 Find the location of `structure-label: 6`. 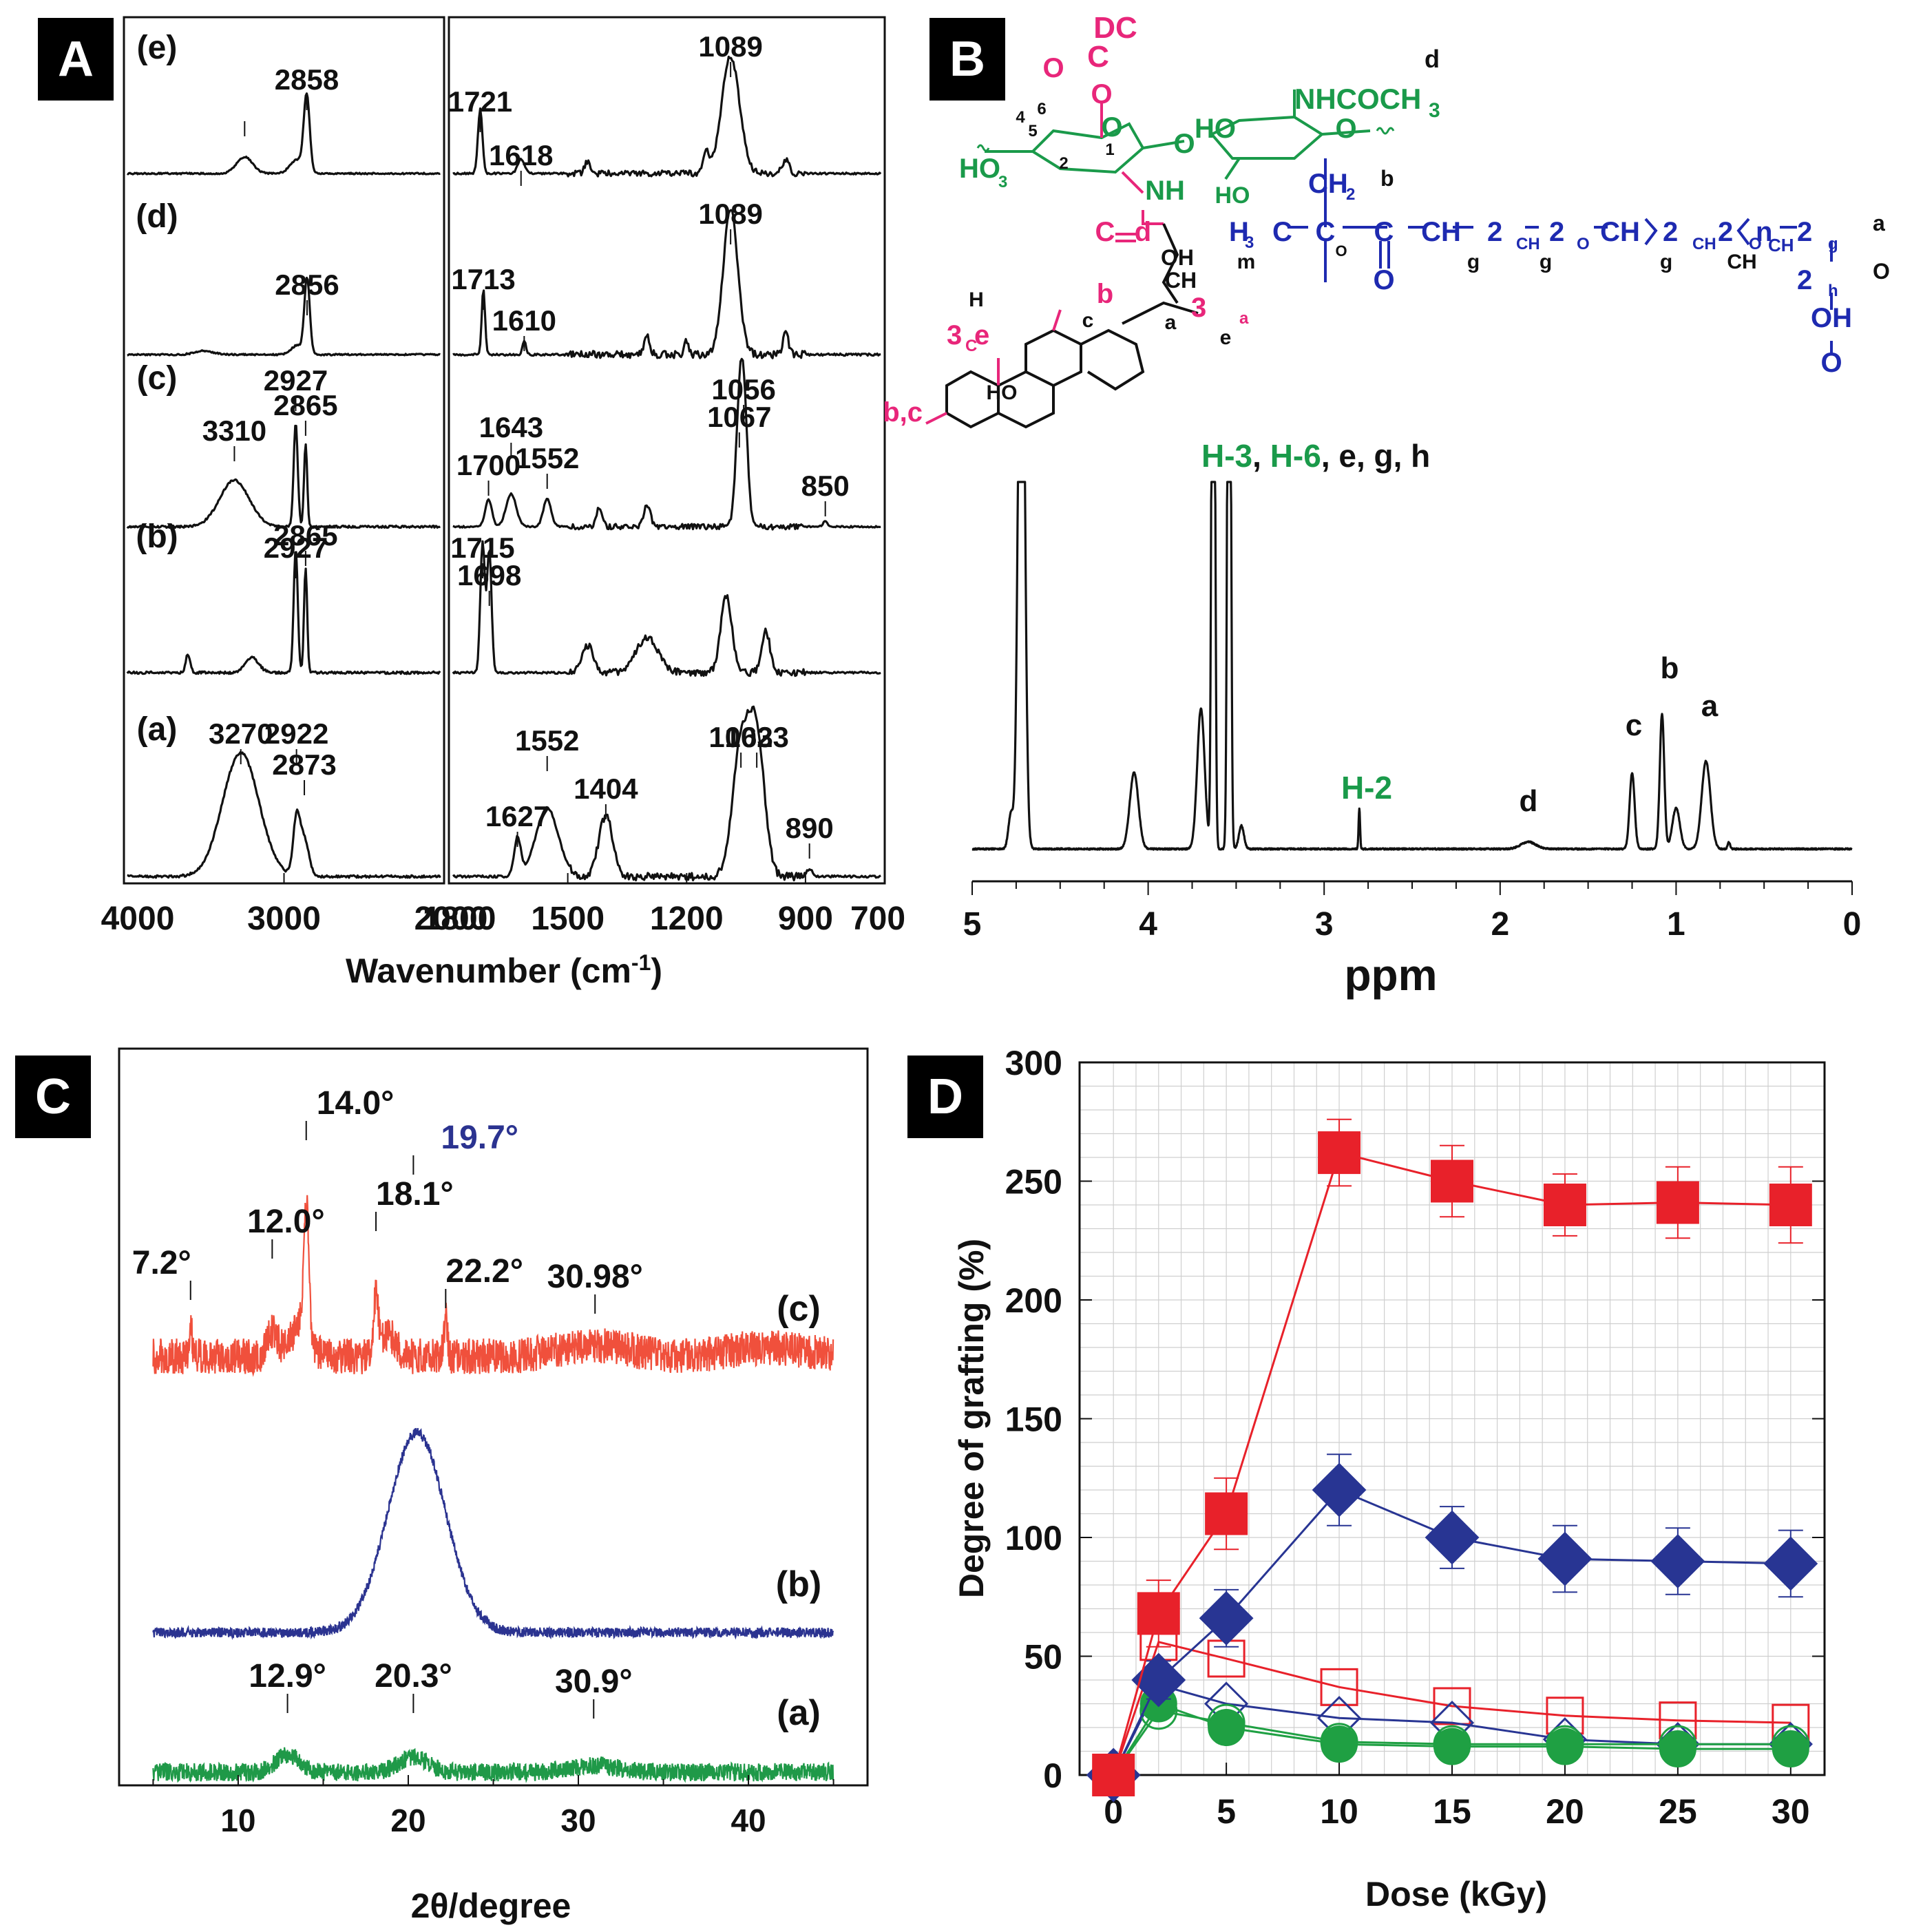

structure-label: 6 is located at coordinates (1041, 109).